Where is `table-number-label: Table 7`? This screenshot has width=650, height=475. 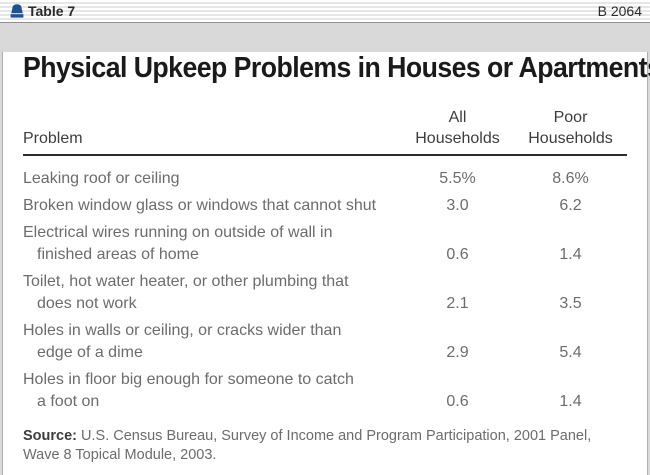
table-number-label: Table 7 is located at coordinates (42, 11).